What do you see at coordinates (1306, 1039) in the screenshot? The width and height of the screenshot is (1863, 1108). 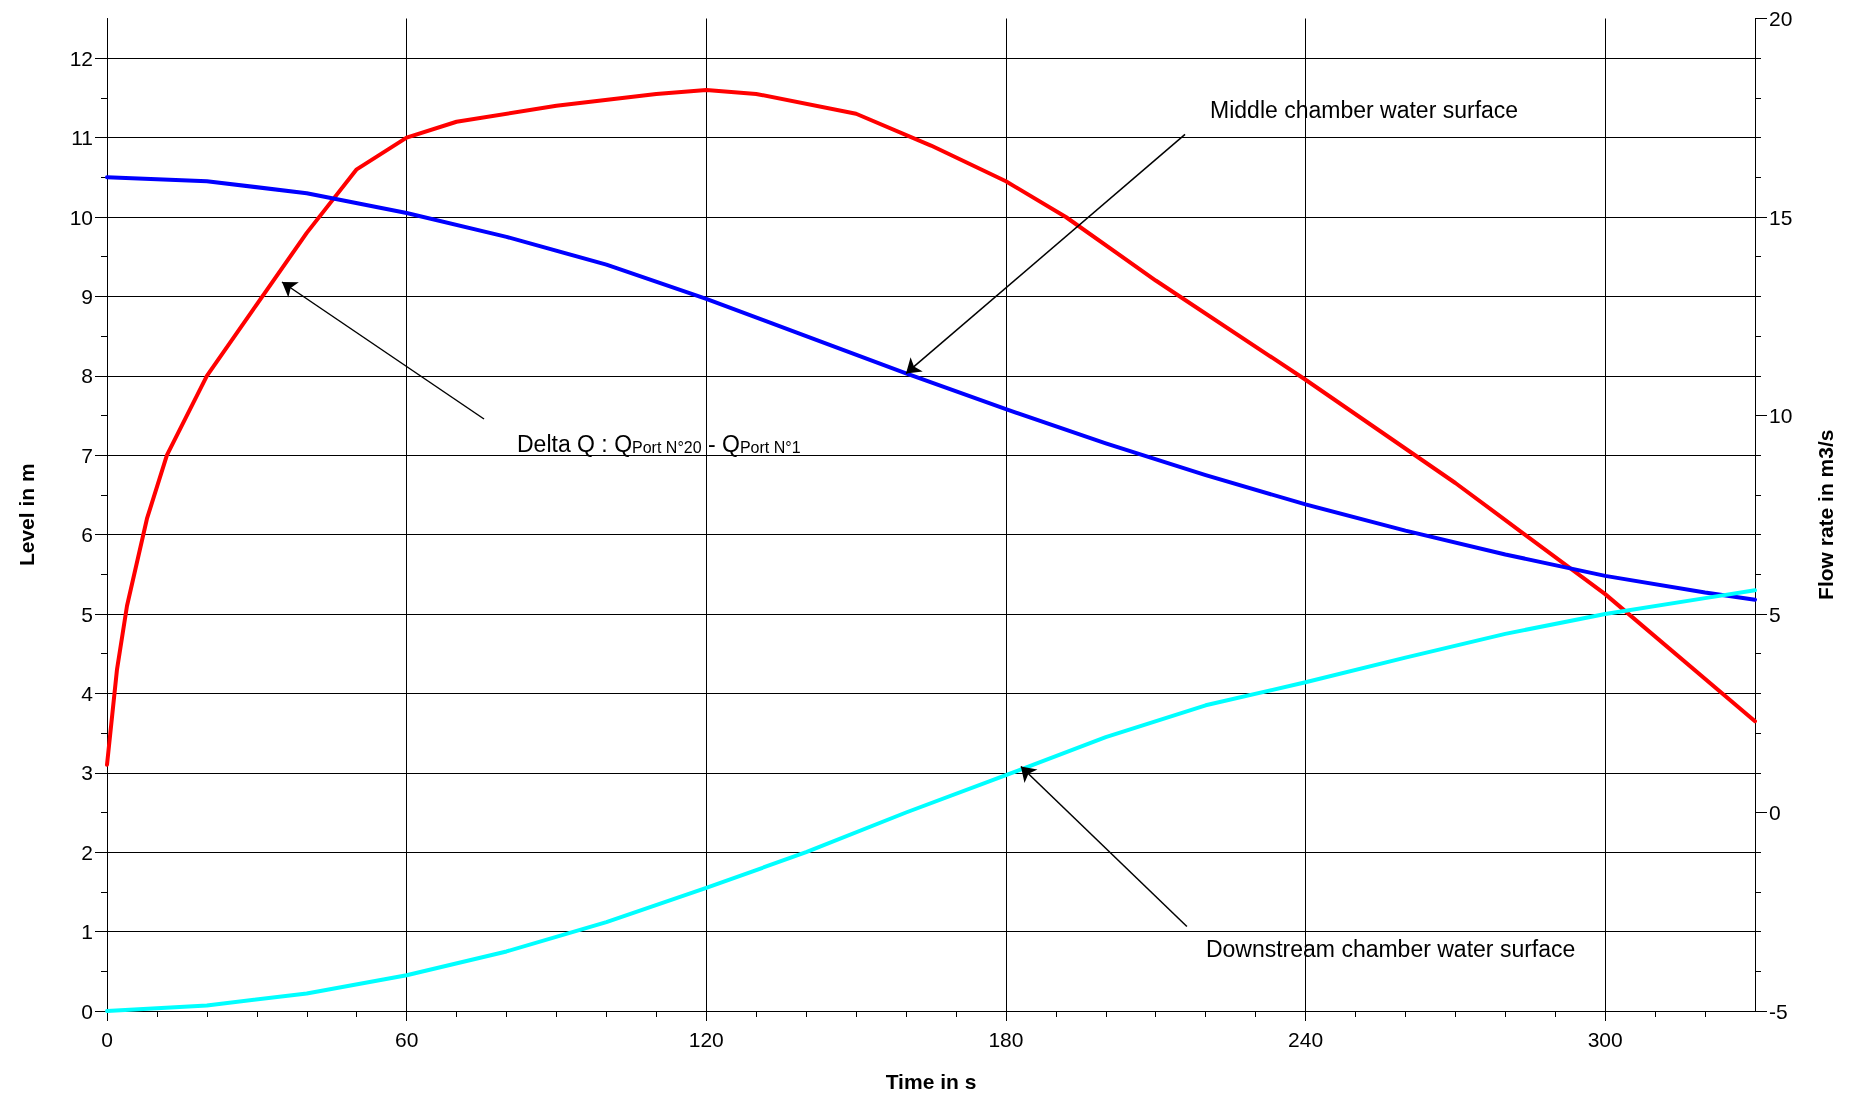 I see `x-tick-label: 240` at bounding box center [1306, 1039].